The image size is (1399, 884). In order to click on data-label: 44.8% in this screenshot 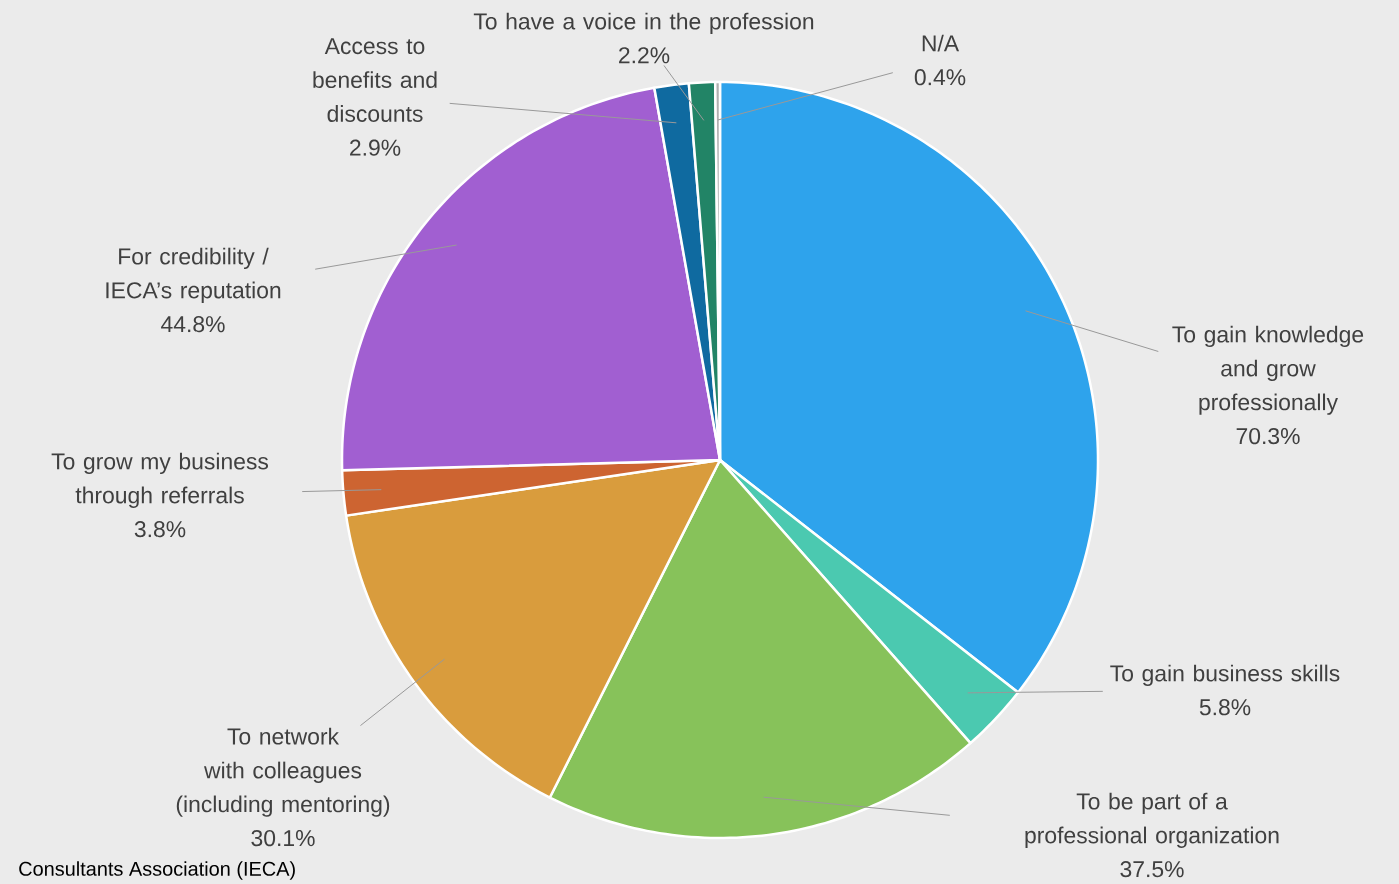, I will do `click(193, 324)`.